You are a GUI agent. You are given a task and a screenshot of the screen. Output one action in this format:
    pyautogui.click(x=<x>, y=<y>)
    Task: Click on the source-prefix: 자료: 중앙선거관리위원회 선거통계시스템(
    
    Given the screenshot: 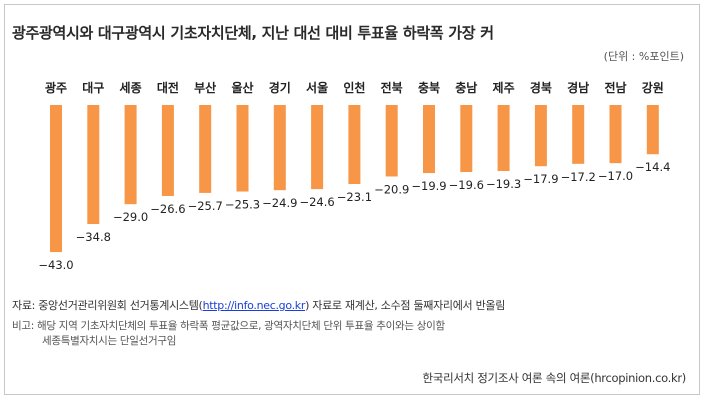 What is the action you would take?
    pyautogui.click(x=107, y=305)
    